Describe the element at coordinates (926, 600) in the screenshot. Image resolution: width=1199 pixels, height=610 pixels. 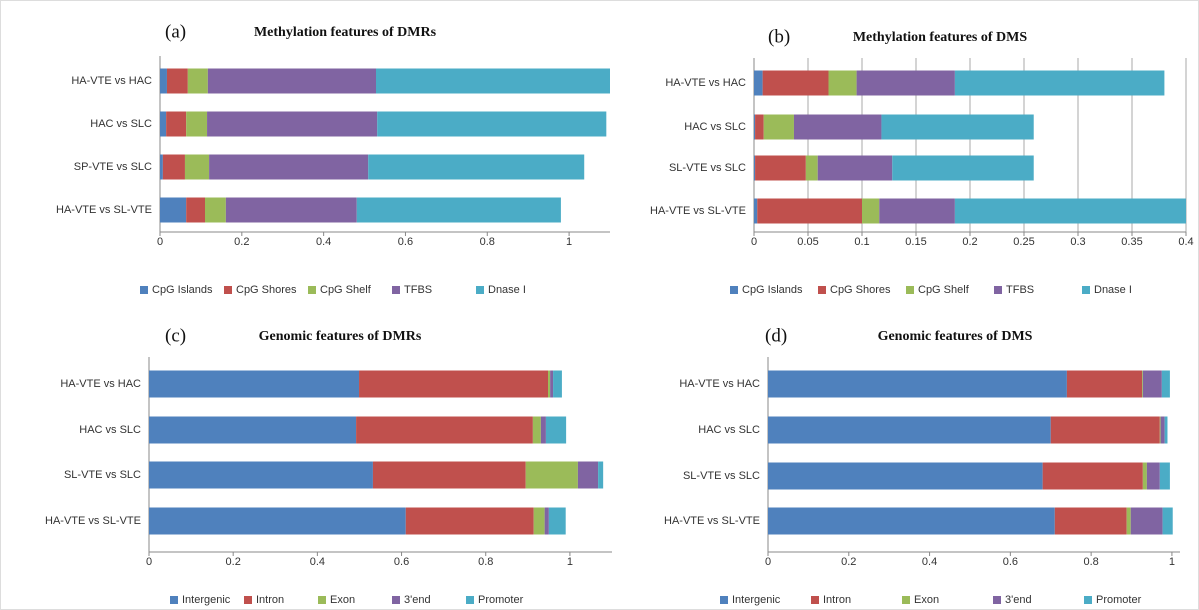
I see `legend-label: Exon` at that location.